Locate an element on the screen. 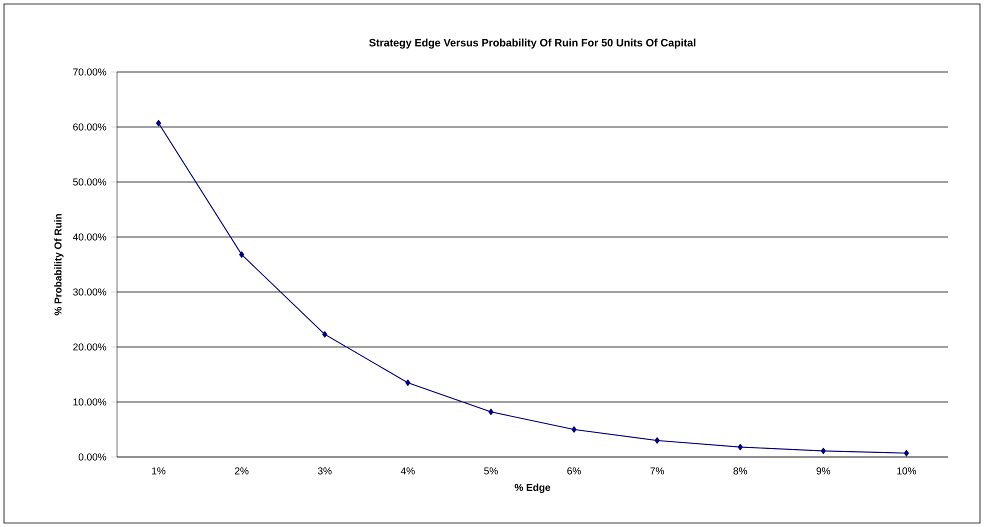  x-tick-label: 10% is located at coordinates (906, 470).